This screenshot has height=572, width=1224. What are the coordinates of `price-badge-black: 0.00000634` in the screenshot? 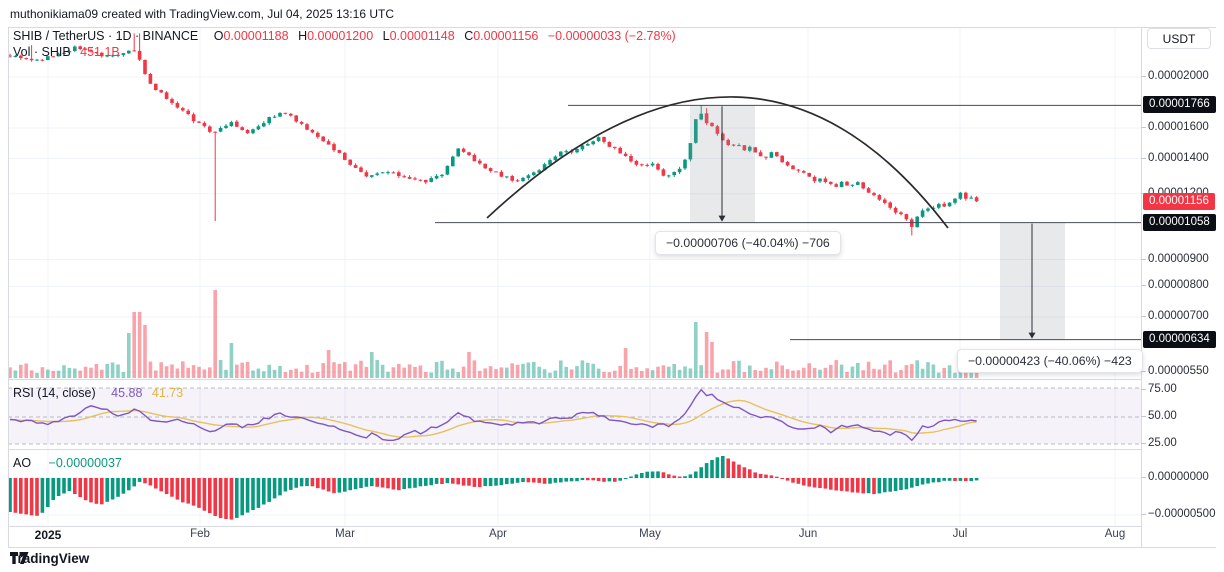 It's located at (1179, 339).